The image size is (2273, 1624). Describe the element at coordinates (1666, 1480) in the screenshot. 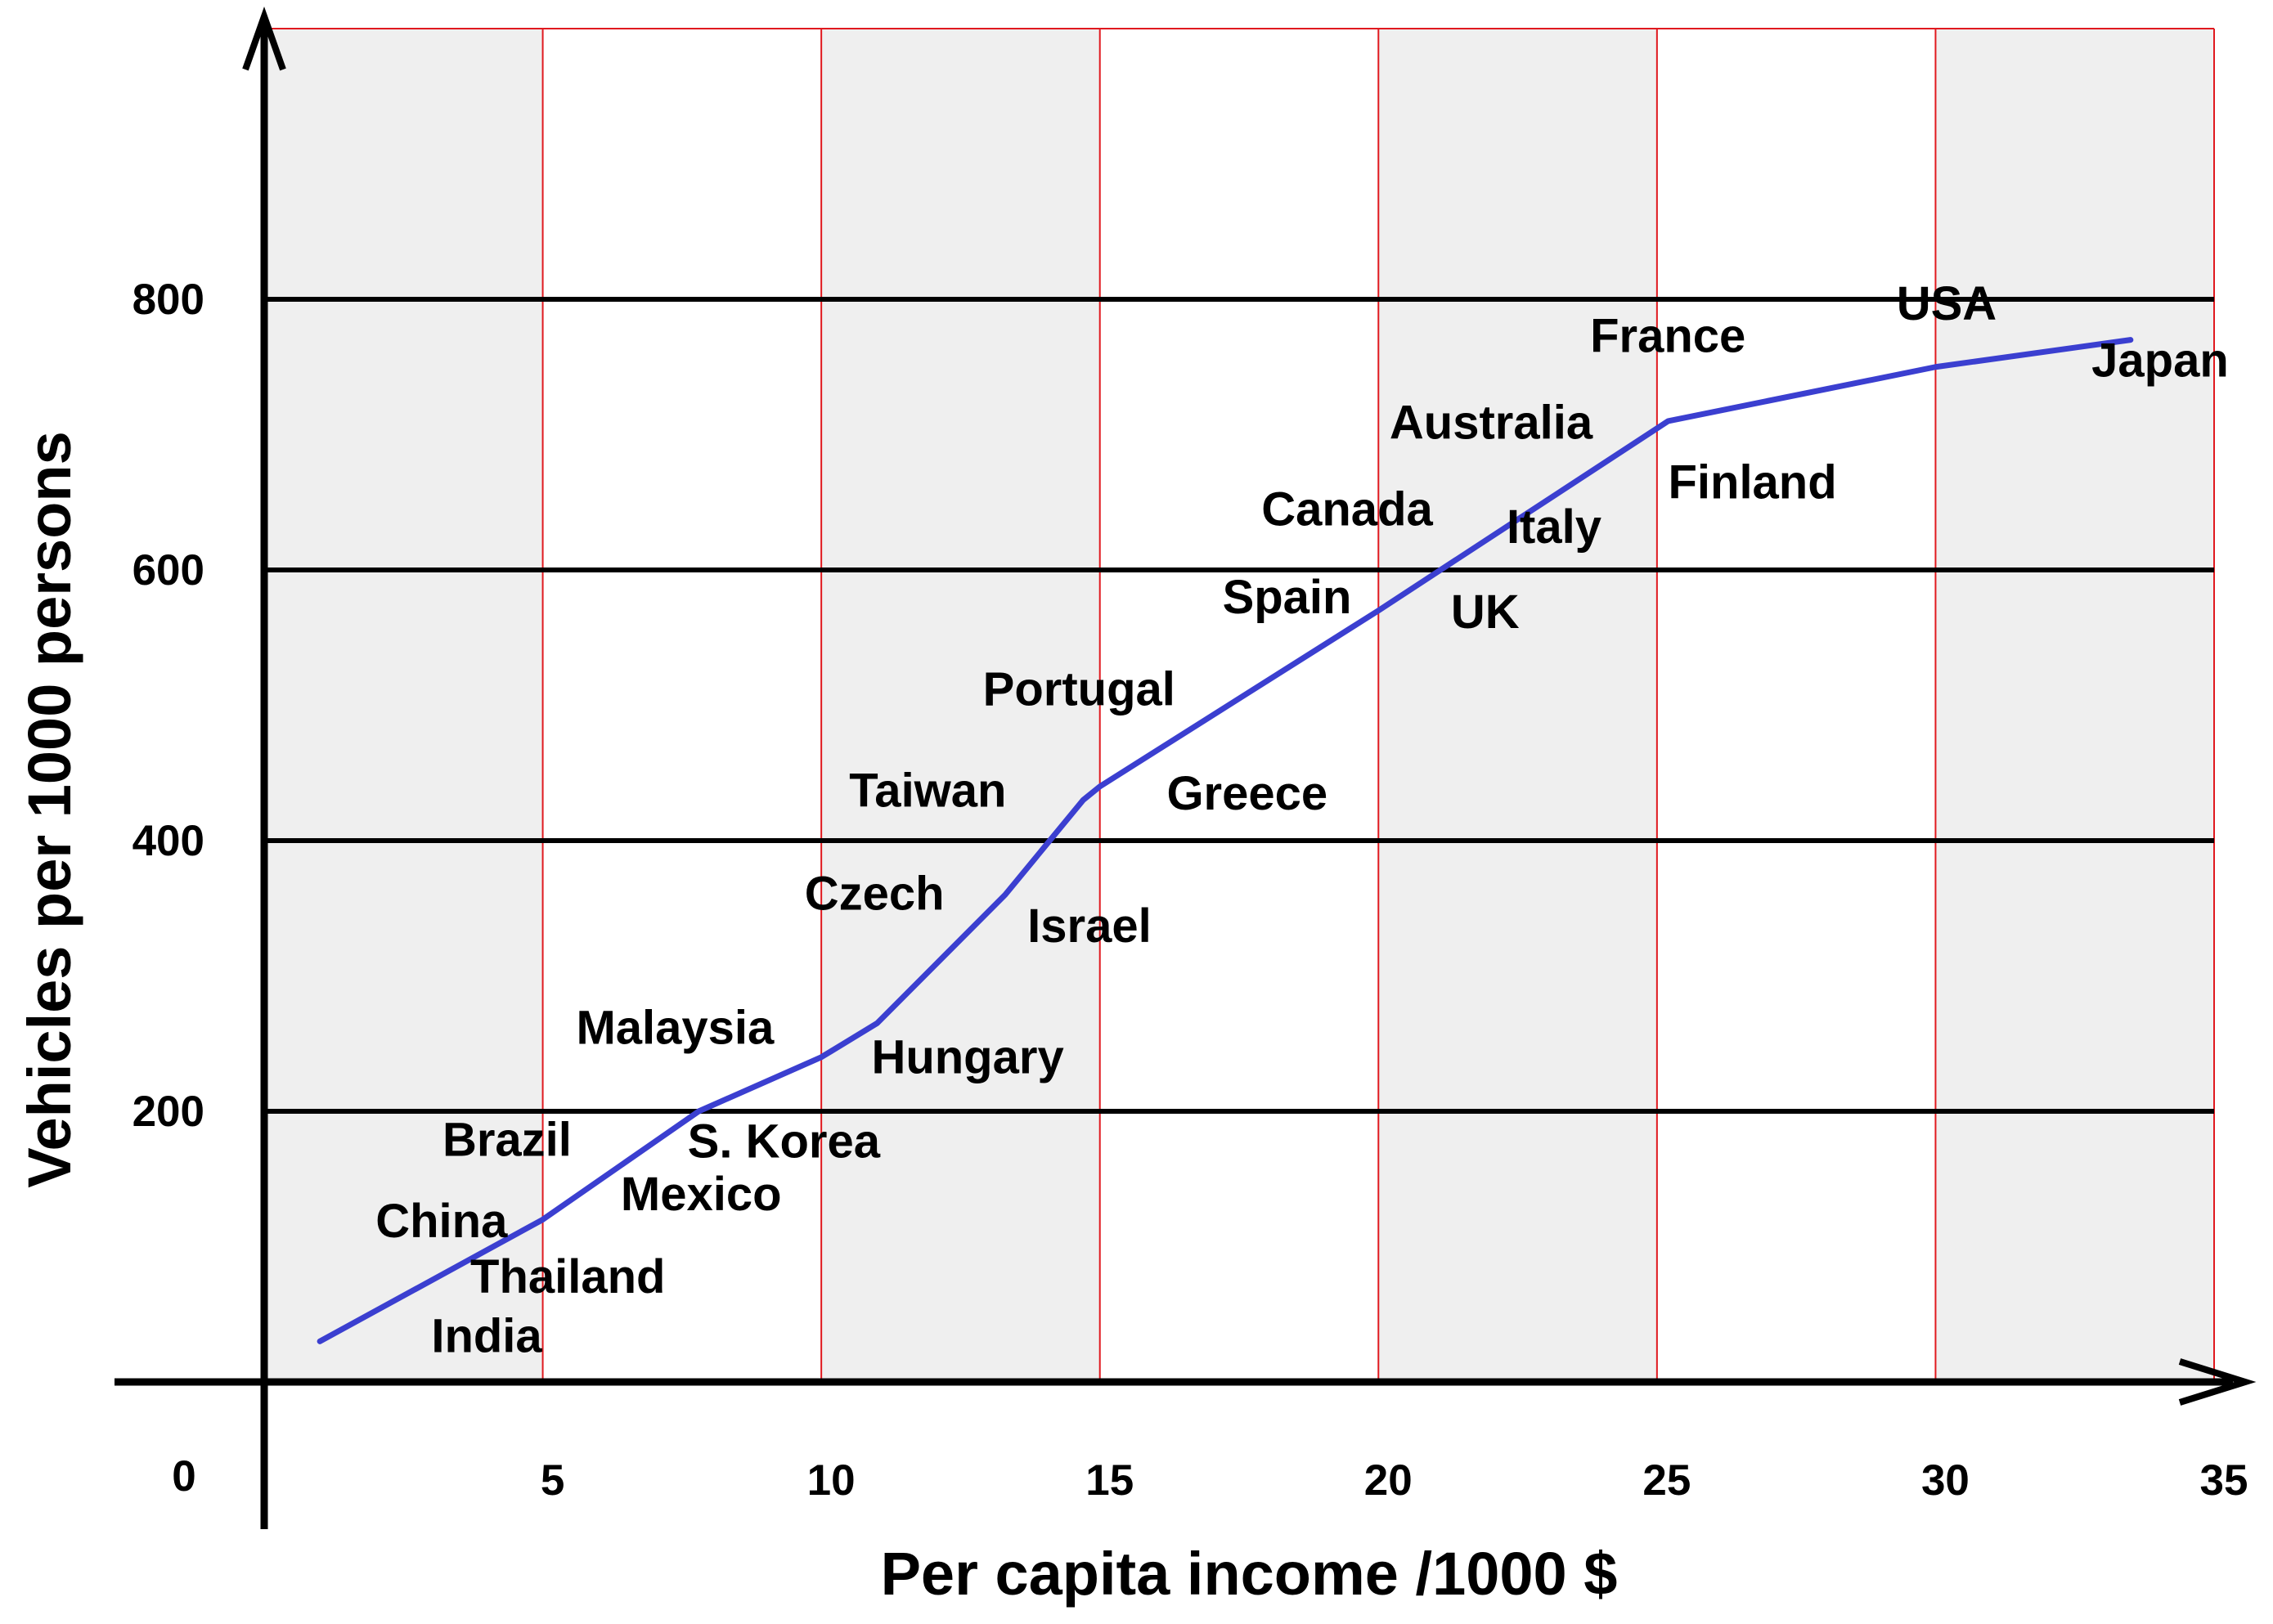

I see `x-tick-label: 25` at that location.